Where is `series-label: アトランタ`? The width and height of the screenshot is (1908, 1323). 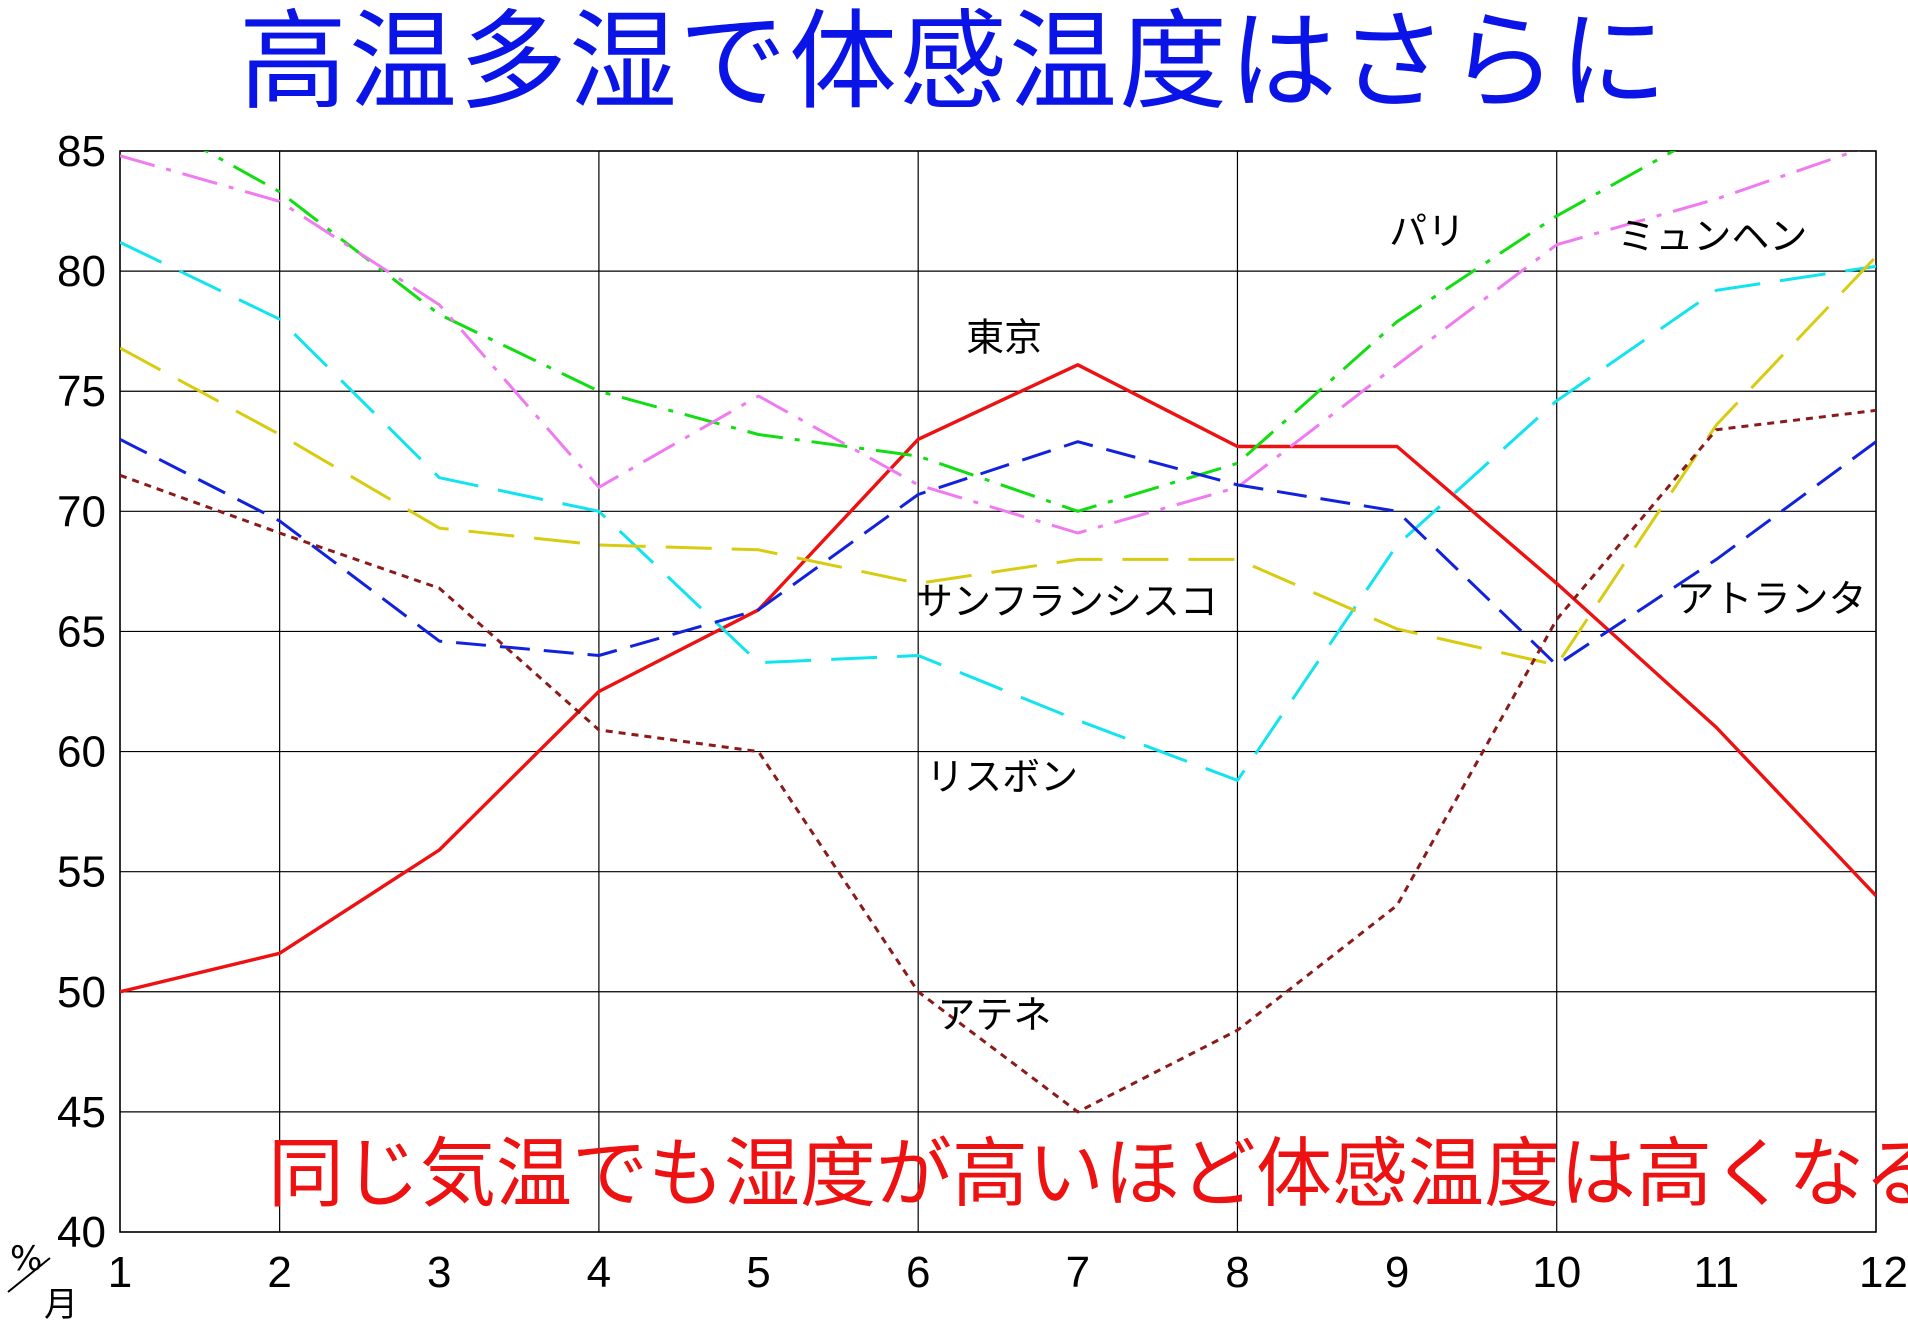
series-label: アトランタ is located at coordinates (1771, 599).